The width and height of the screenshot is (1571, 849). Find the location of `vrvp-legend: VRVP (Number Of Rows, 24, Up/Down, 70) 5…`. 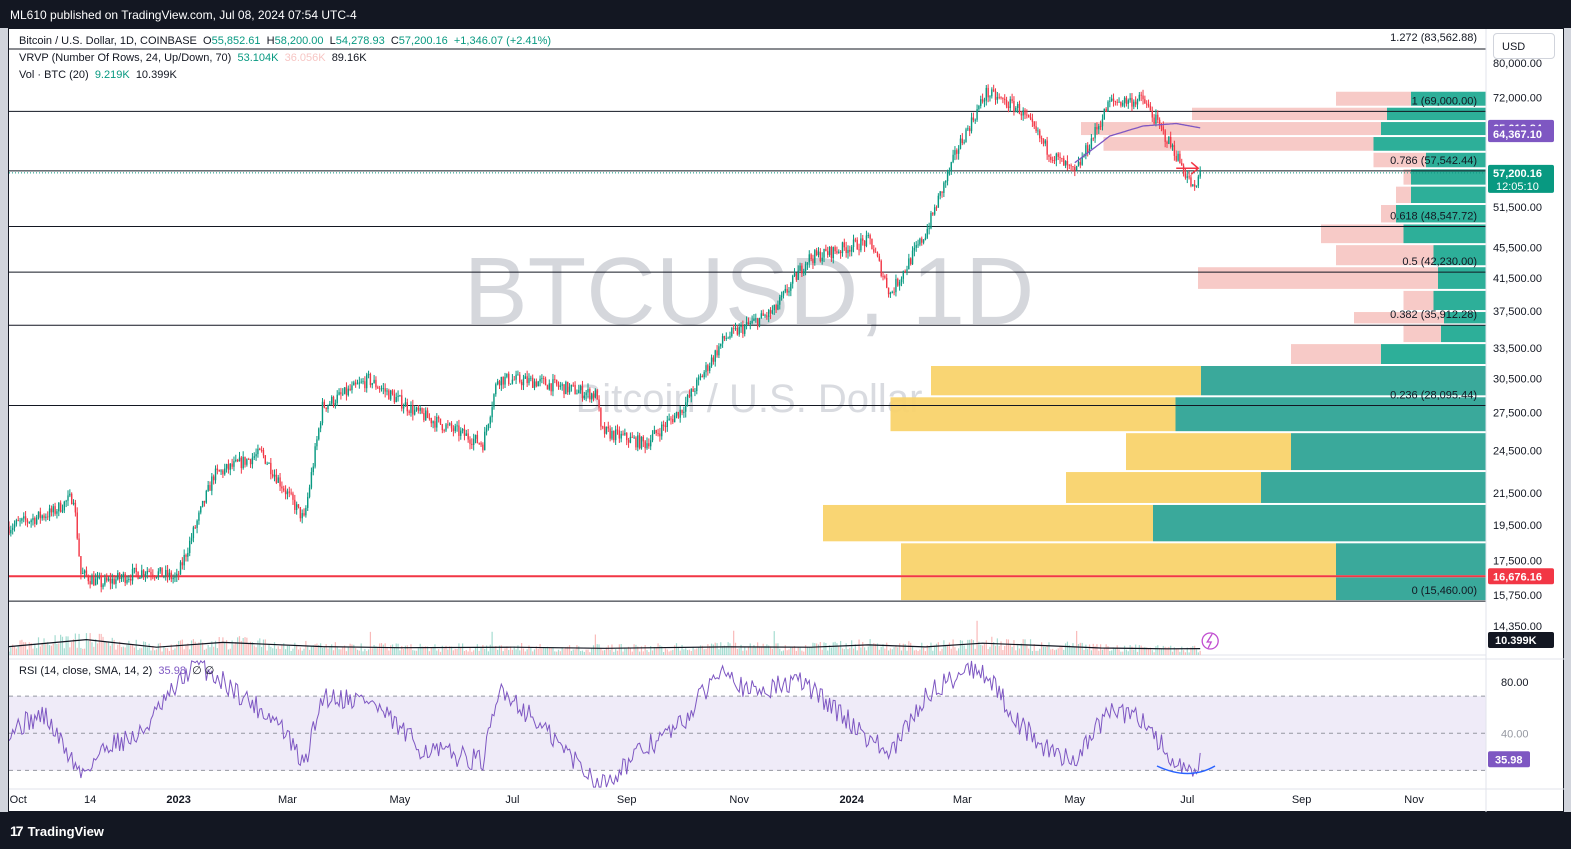

vrvp-legend: VRVP (Number Of Rows, 24, Up/Down, 70) 5… is located at coordinates (193, 58).